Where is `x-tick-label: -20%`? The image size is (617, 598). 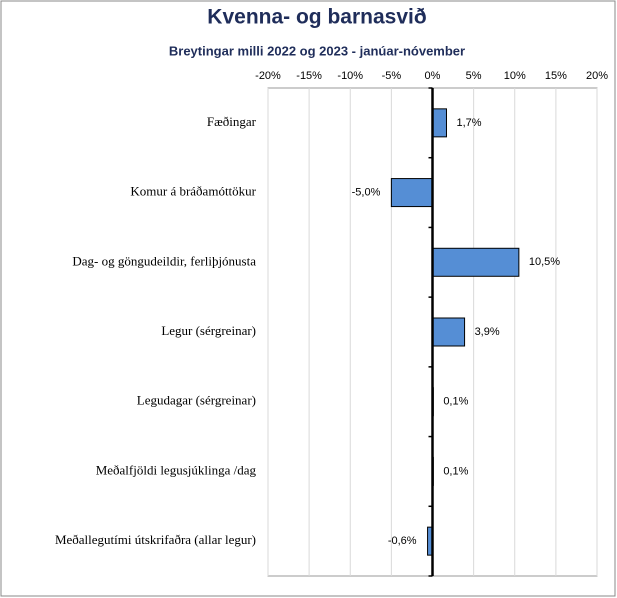
x-tick-label: -20% is located at coordinates (268, 76).